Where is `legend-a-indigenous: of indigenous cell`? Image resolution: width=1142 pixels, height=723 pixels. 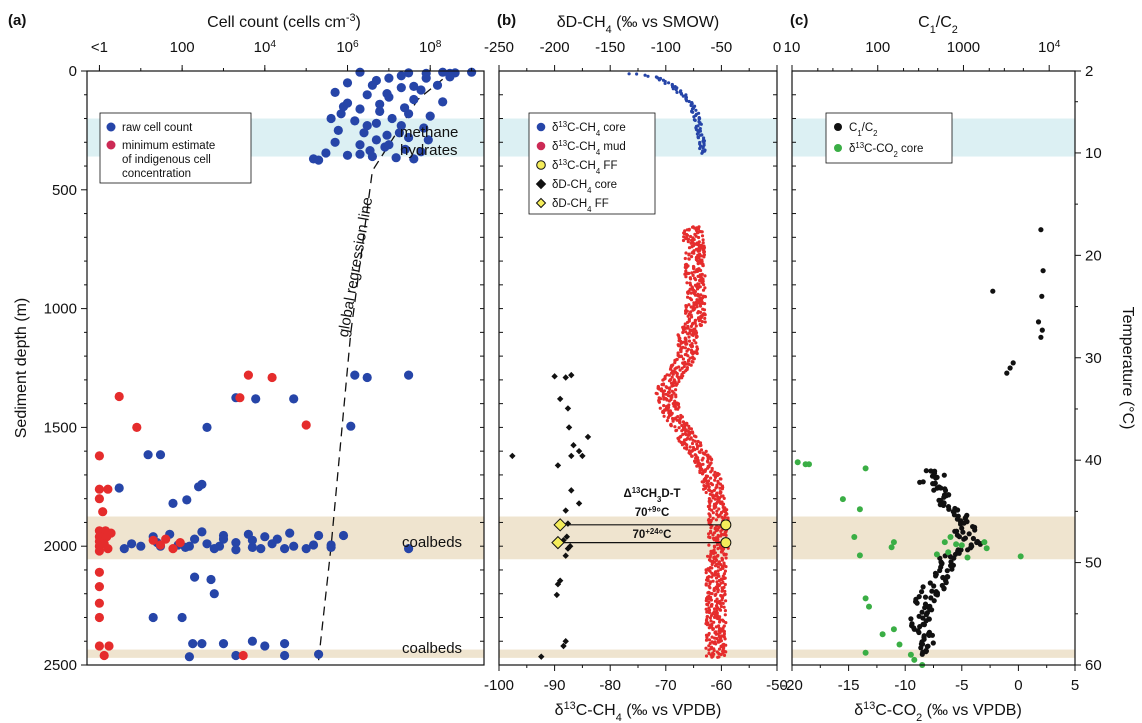
legend-a-indigenous: of indigenous cell is located at coordinates (166, 160).